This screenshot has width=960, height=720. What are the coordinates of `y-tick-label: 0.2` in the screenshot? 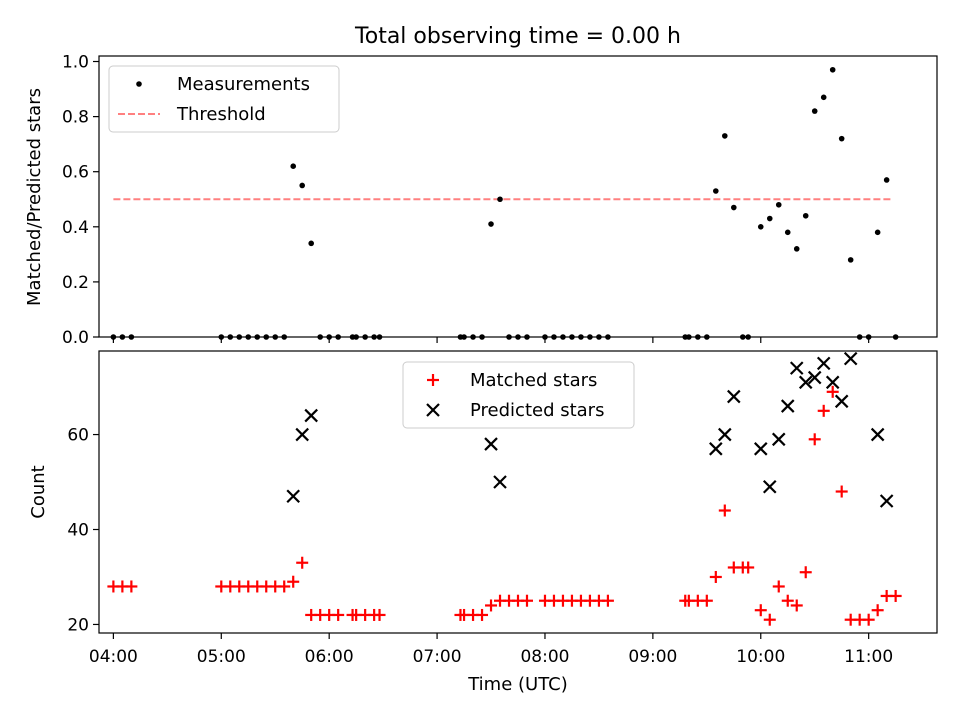 It's located at (75, 283).